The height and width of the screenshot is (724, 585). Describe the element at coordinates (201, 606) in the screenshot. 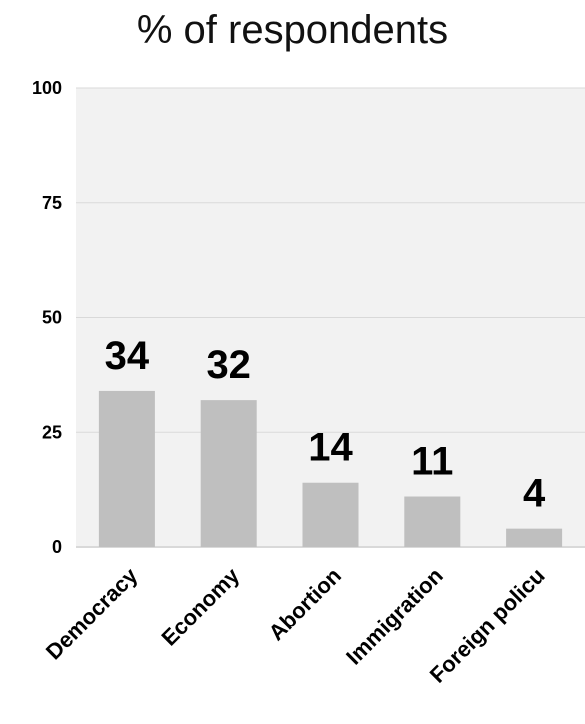

I see `x-tick-label: Economy` at that location.